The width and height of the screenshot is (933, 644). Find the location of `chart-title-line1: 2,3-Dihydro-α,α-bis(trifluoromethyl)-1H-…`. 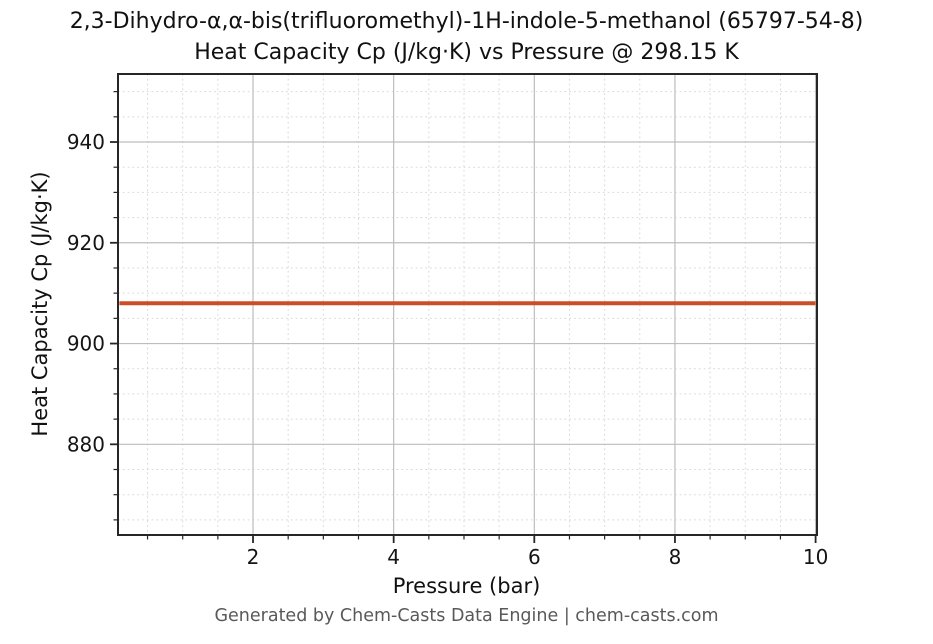

chart-title-line1: 2,3-Dihydro-α,α-bis(trifluoromethyl)-1H-… is located at coordinates (466, 21).